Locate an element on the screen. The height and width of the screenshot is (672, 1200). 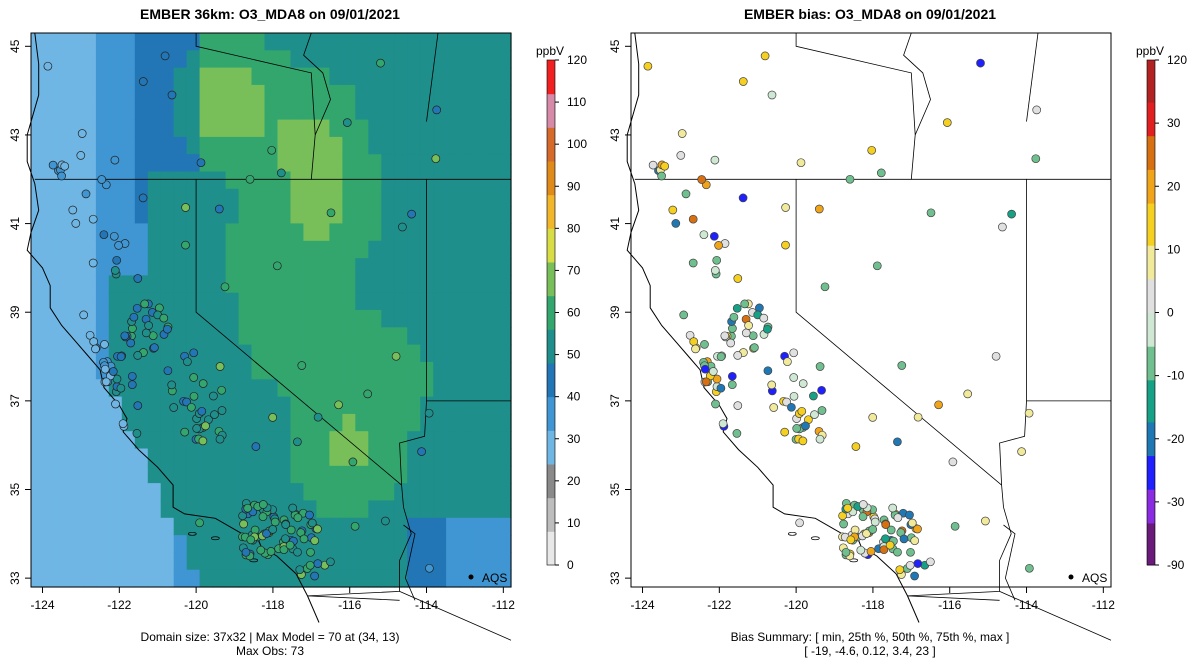
island is located at coordinates (254, 560).